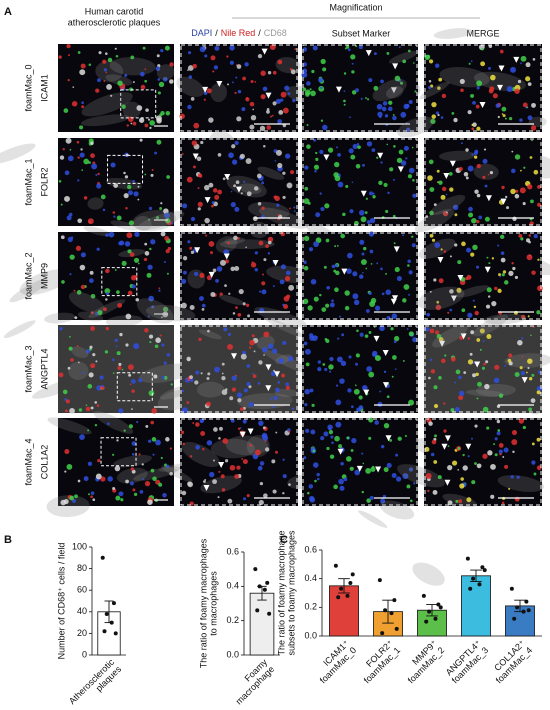  I want to click on column-header: atherosclerotic plaques, so click(114, 22).